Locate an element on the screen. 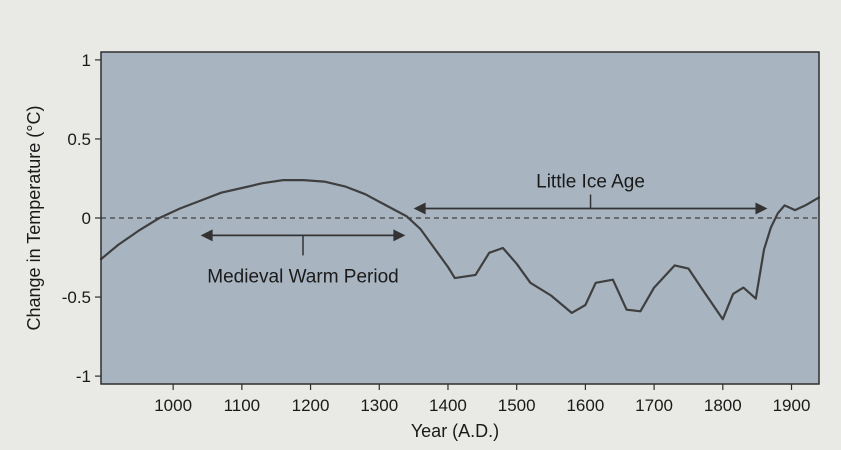  x-tick-label: 1900 is located at coordinates (792, 405).